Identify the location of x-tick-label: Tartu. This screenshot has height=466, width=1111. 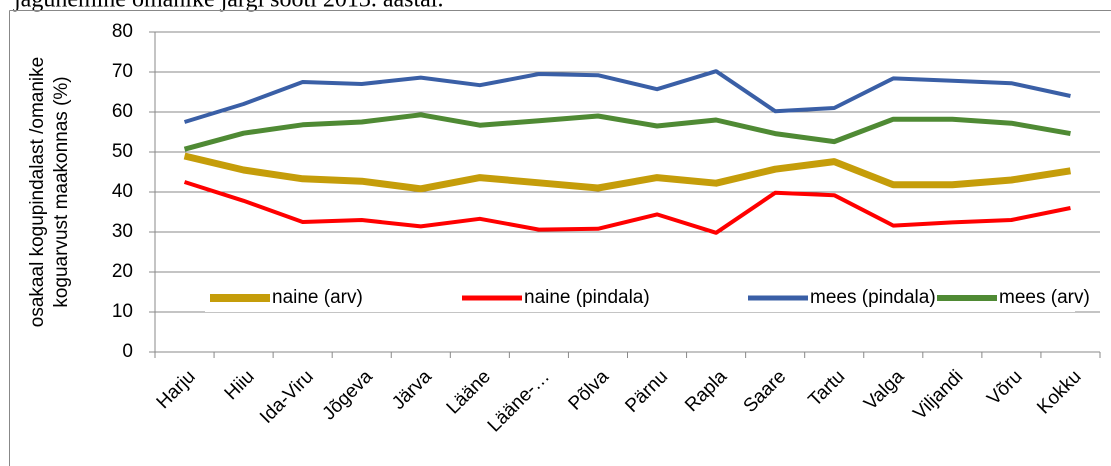
(827, 388).